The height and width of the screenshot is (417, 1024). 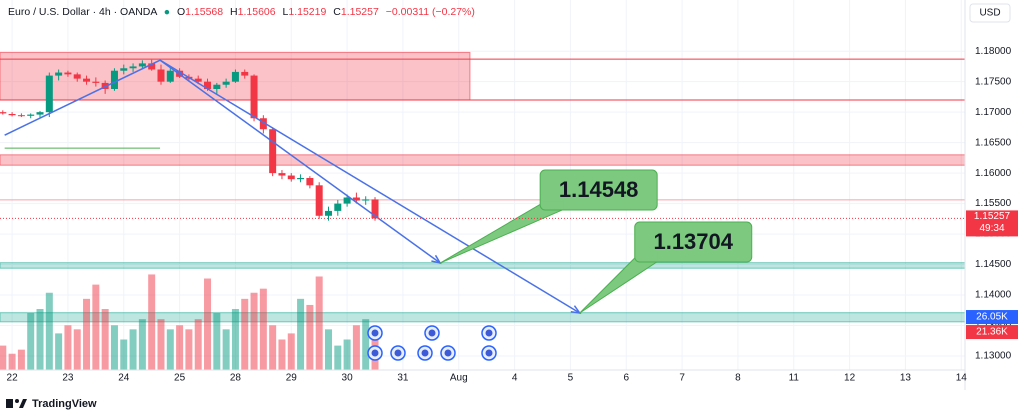 I want to click on x-tick-label: 4, so click(x=515, y=378).